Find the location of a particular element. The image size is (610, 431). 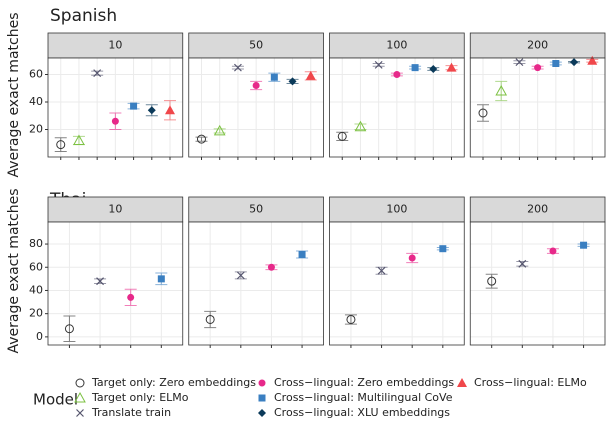

legend-label: Translate train is located at coordinates (131, 412).